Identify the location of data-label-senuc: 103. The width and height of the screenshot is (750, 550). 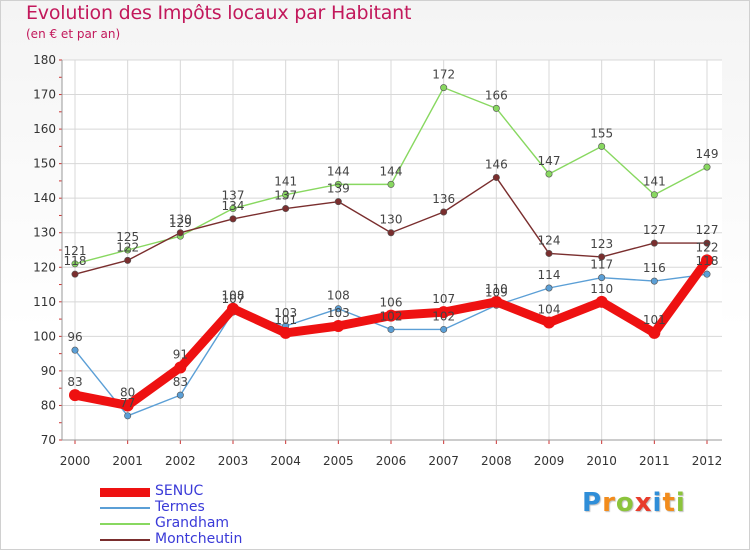
(338, 313).